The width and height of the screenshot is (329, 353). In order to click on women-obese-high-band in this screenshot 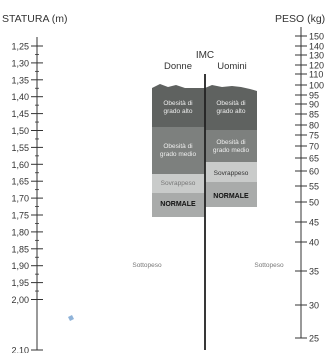, I will do `click(178, 105)`.